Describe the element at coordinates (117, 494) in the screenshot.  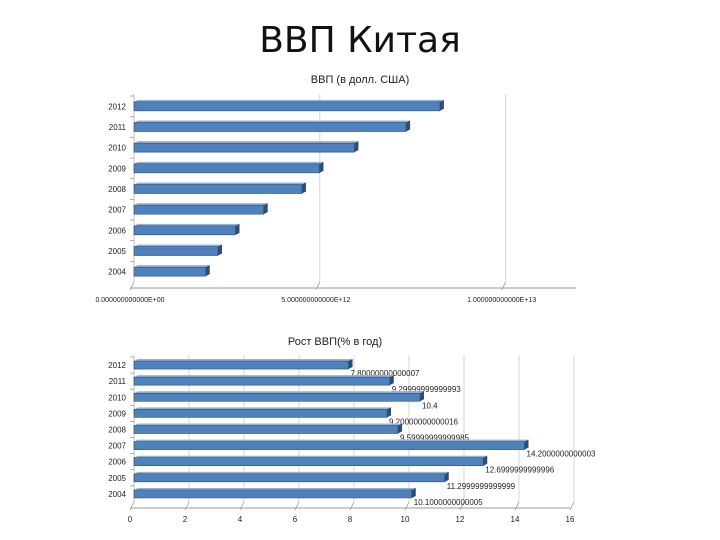
I see `growth-category-label: 2004` at that location.